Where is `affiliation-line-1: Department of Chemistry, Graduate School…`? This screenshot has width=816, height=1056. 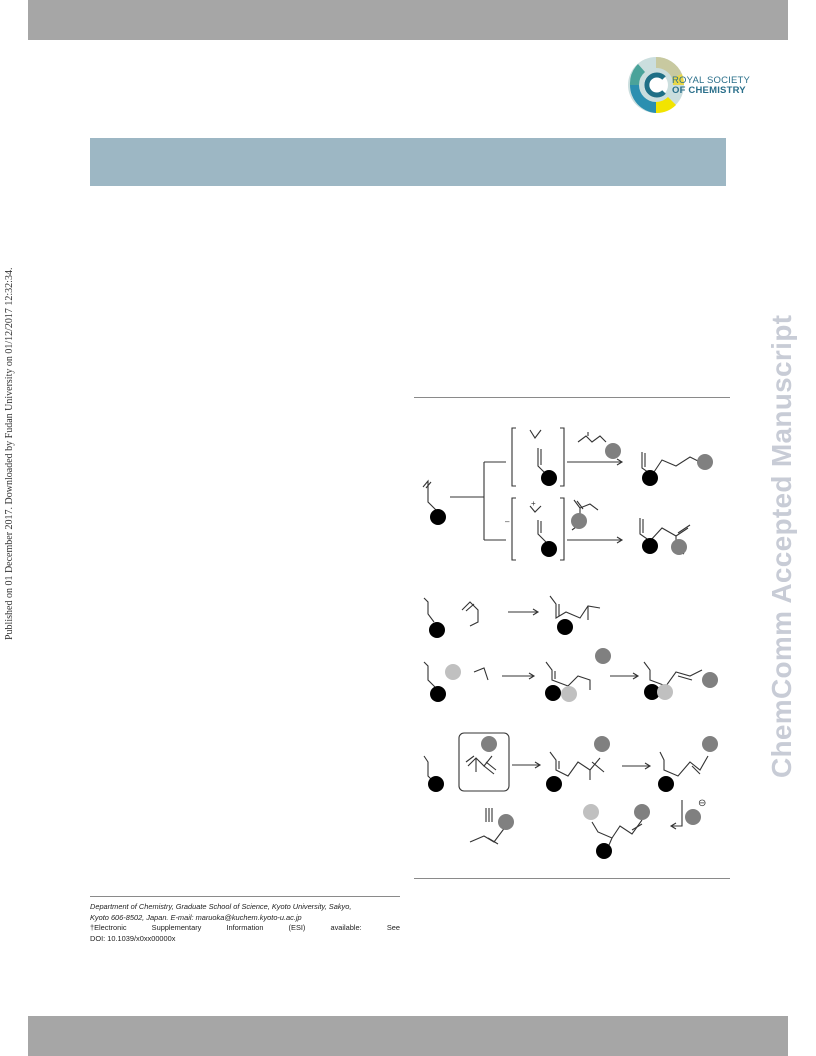 affiliation-line-1: Department of Chemistry, Graduate School… is located at coordinates (221, 906).